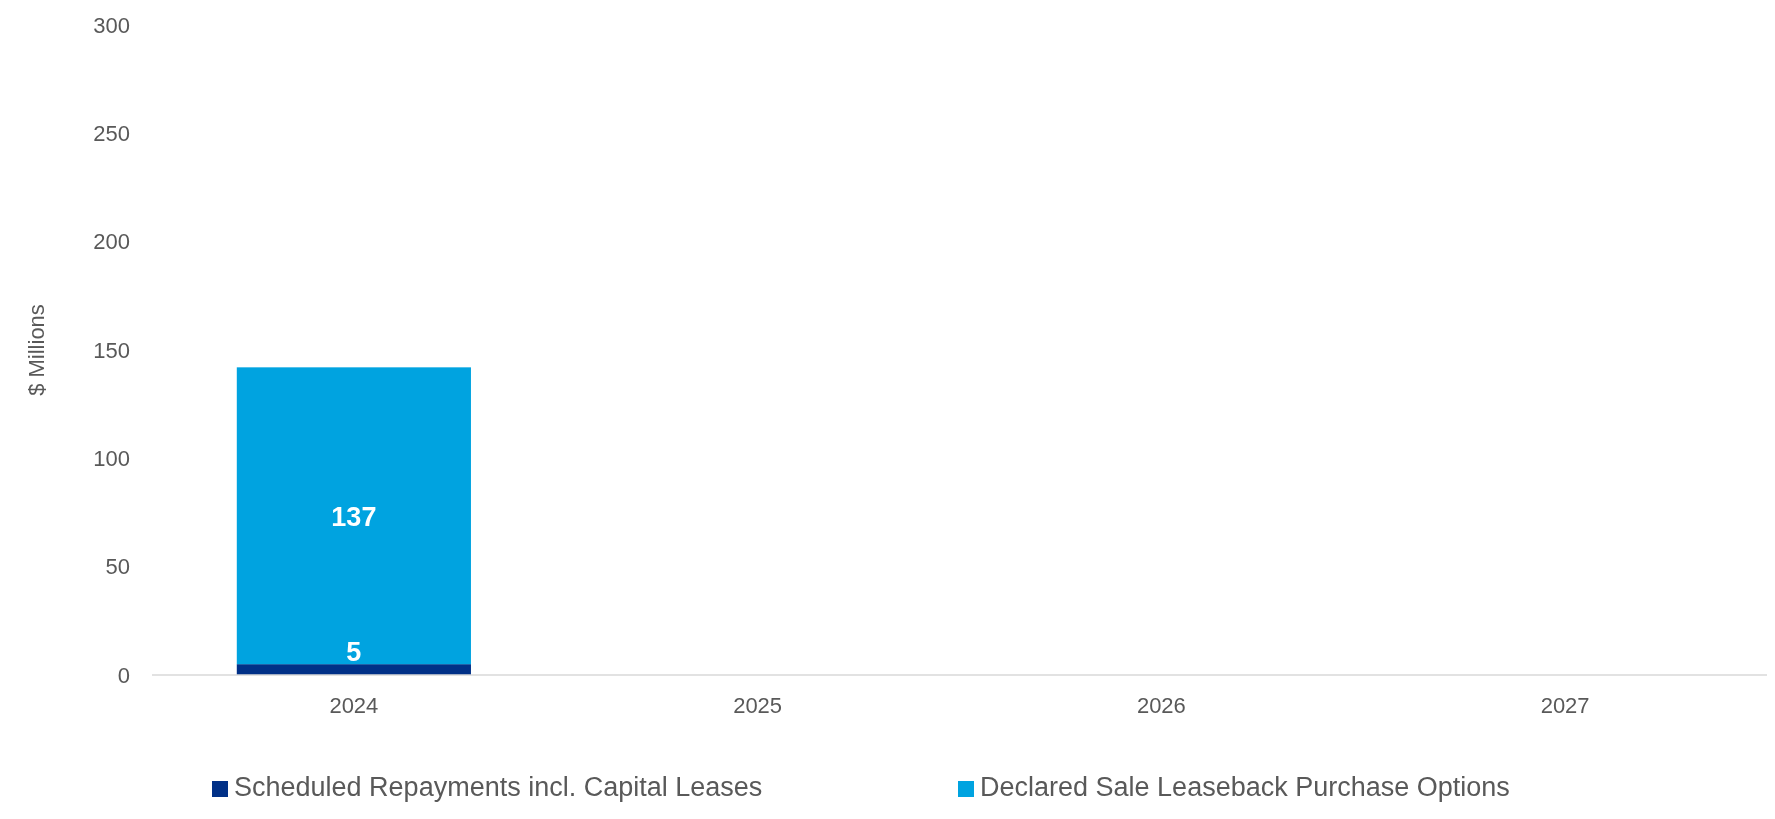 The height and width of the screenshot is (819, 1775). Describe the element at coordinates (354, 652) in the screenshot. I see `data-label: 5` at that location.